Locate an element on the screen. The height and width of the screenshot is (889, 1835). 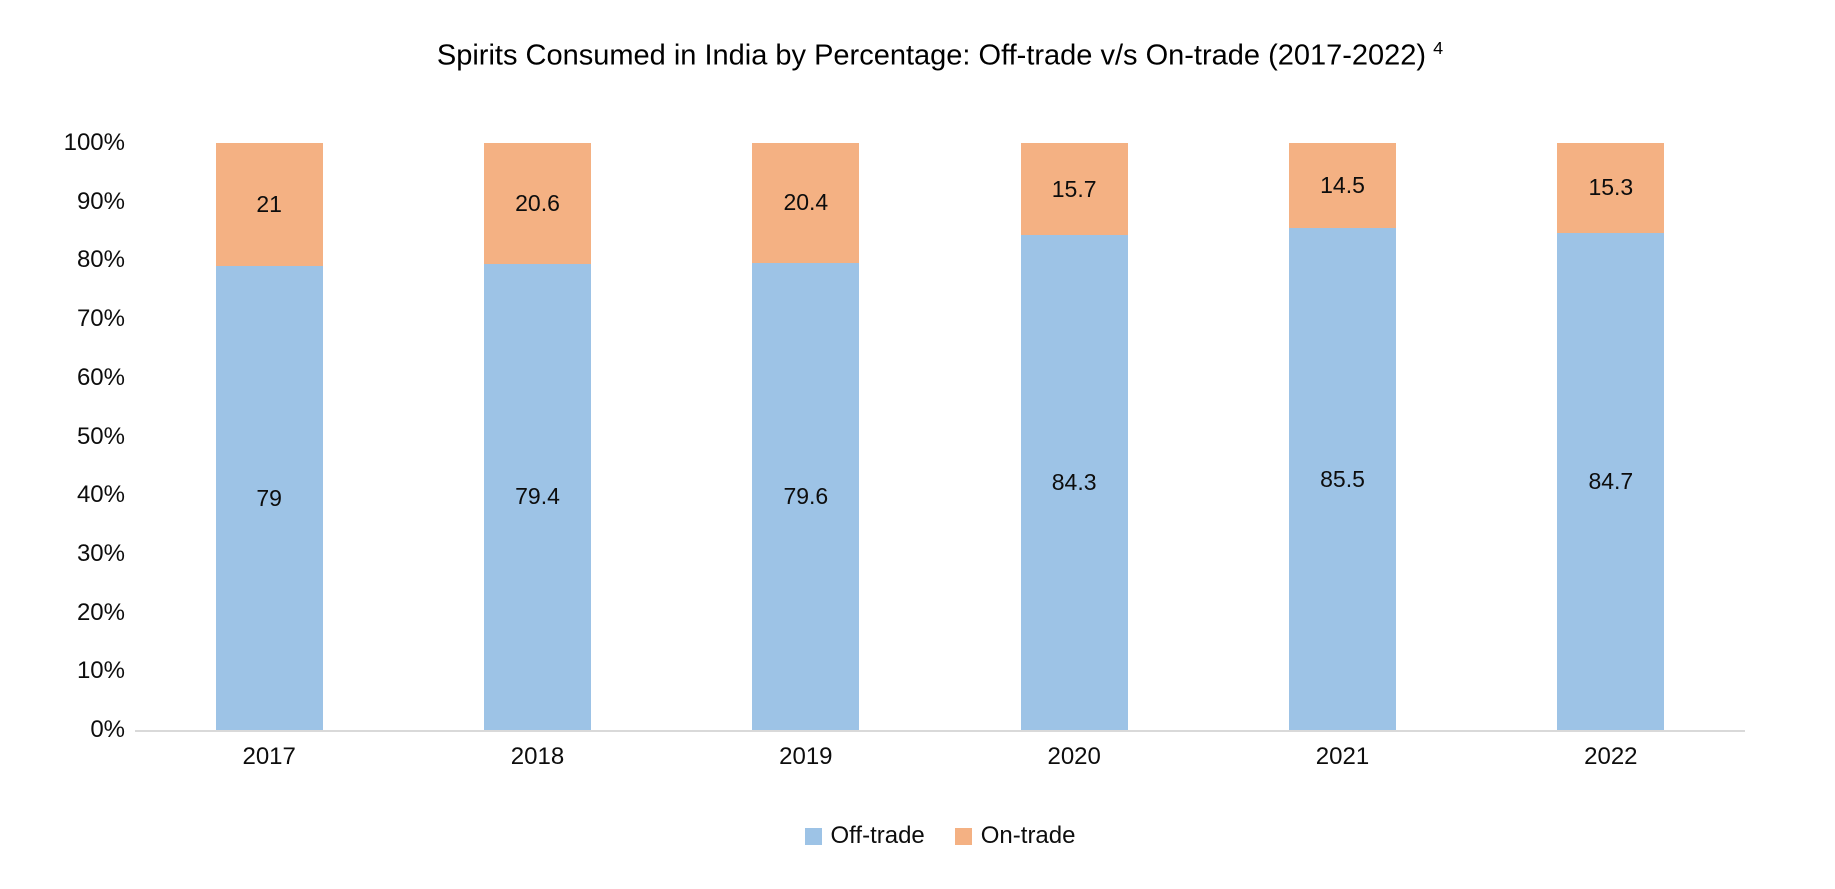
segment-value-label: 79.4 is located at coordinates (537, 496).